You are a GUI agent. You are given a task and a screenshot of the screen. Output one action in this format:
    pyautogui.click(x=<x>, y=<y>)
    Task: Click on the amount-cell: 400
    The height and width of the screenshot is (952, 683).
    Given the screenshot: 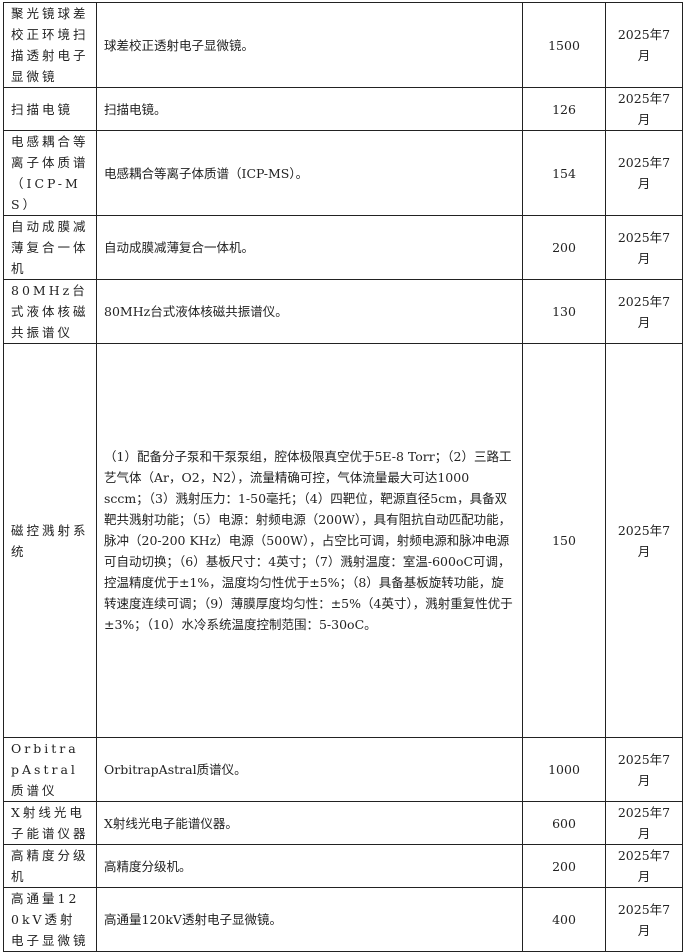 What is the action you would take?
    pyautogui.click(x=564, y=919)
    